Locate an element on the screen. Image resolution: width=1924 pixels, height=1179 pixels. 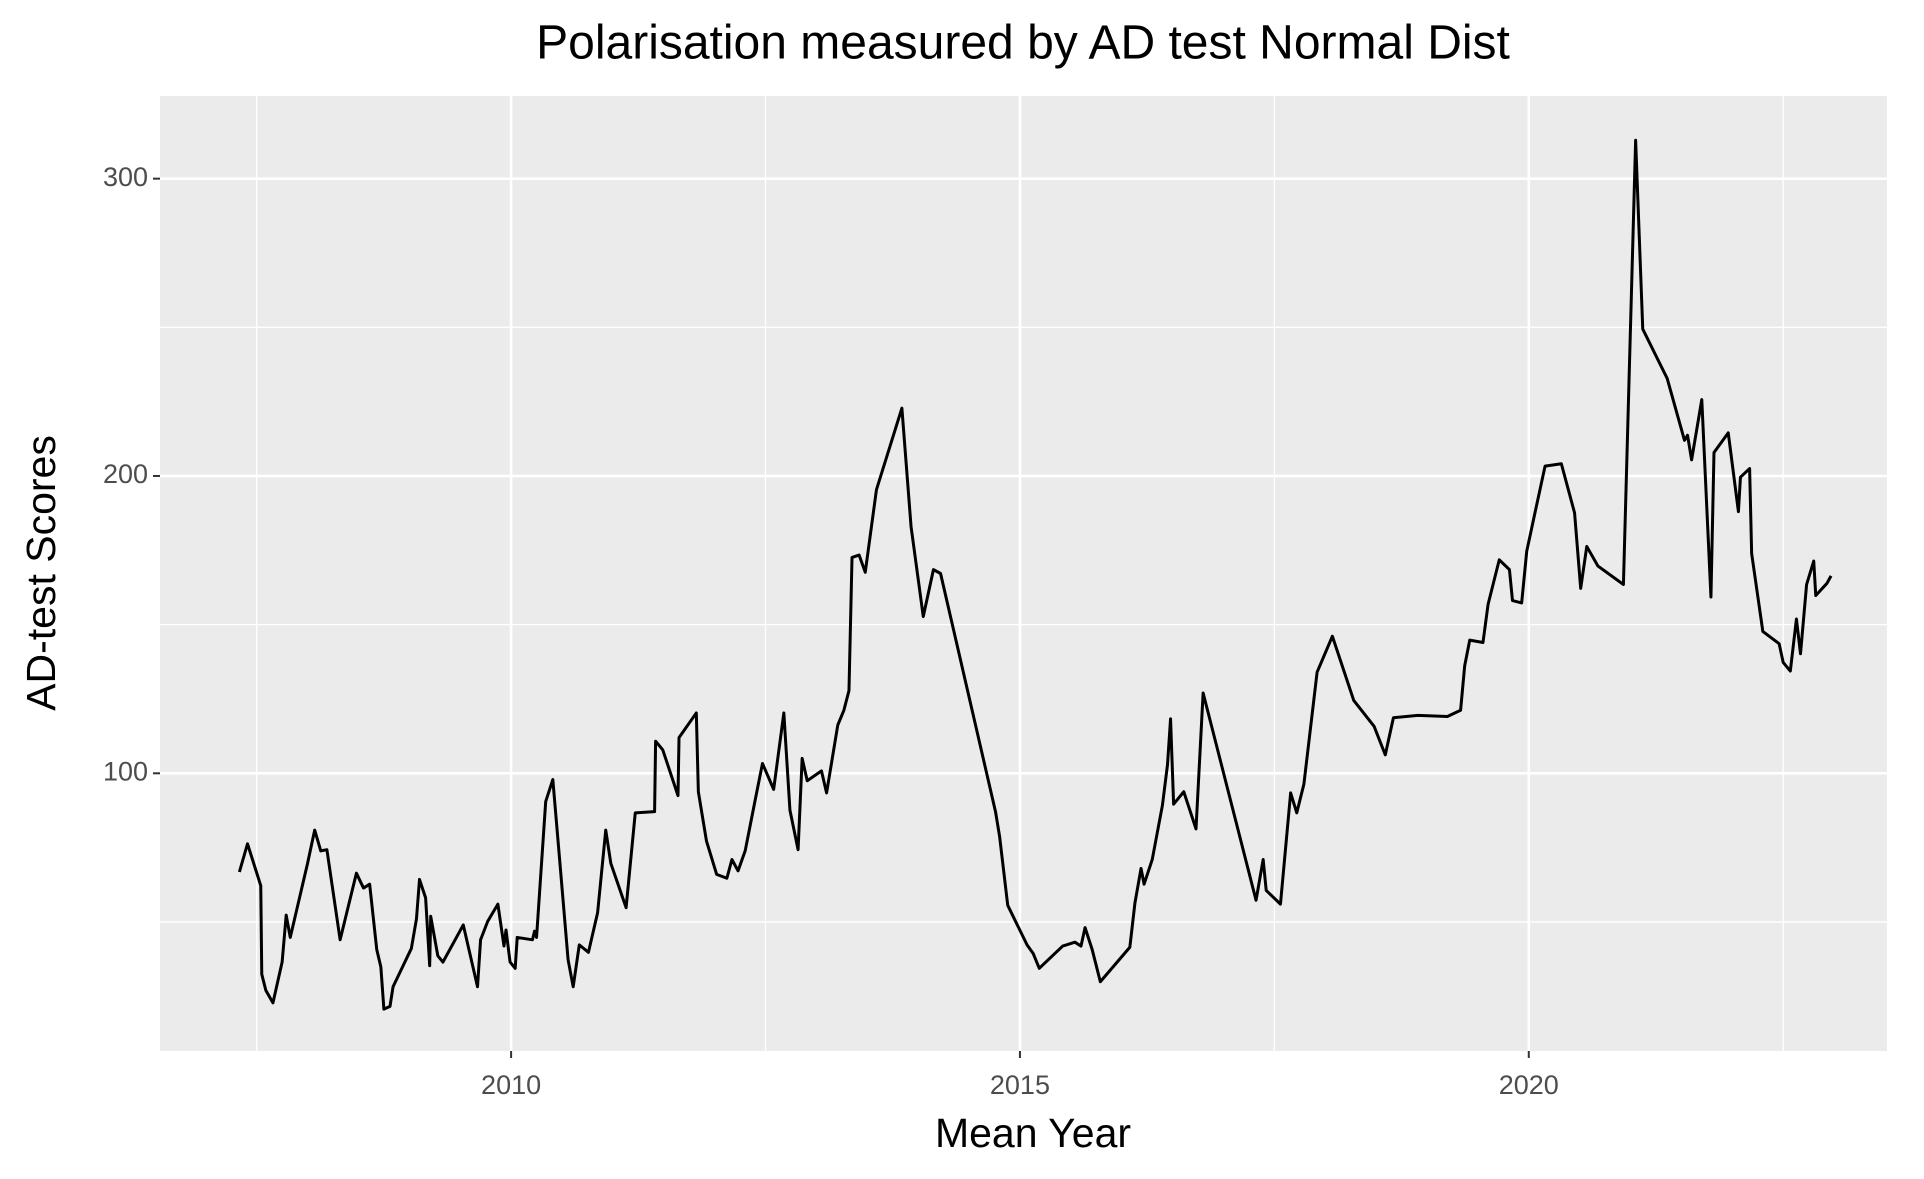
y-tick-label: 100 is located at coordinates (125, 771).